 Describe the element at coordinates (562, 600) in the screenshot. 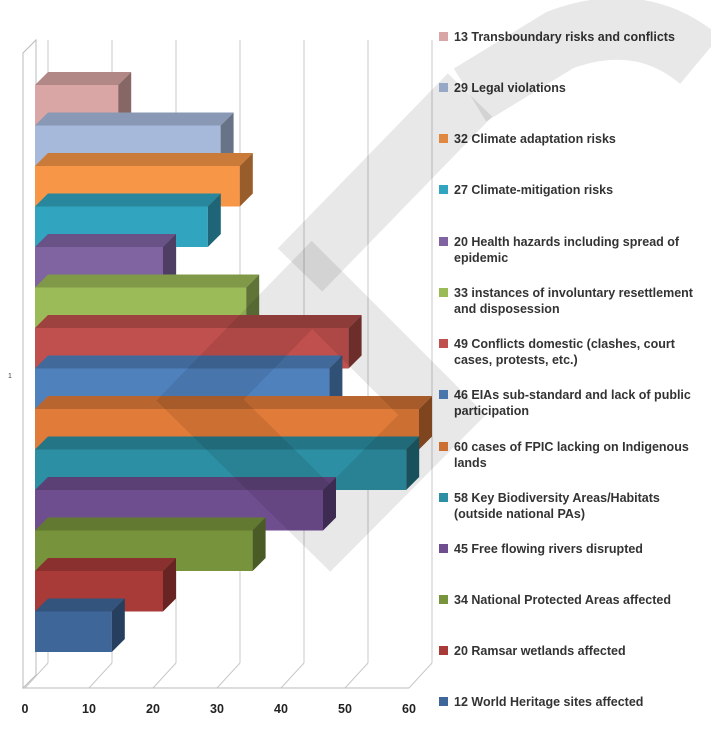

I see `legend-label: 34 National Protected Areas affected` at that location.